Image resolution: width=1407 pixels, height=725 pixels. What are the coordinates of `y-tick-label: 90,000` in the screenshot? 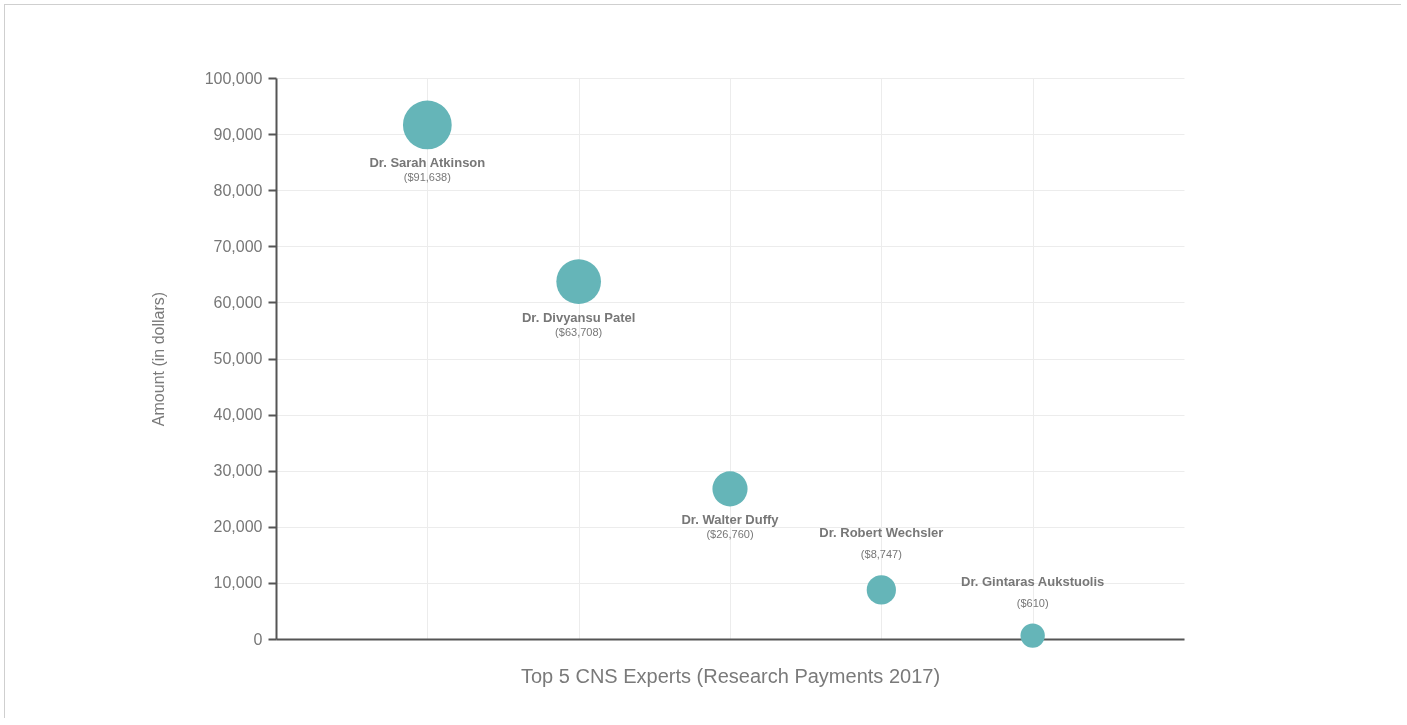 It's located at (238, 134).